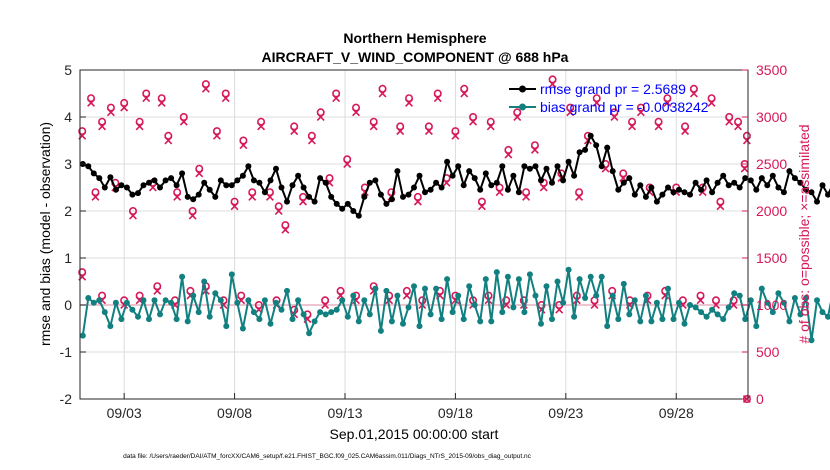 This screenshot has height=470, width=830. I want to click on y-right-tick-label-1: 500, so click(768, 352).